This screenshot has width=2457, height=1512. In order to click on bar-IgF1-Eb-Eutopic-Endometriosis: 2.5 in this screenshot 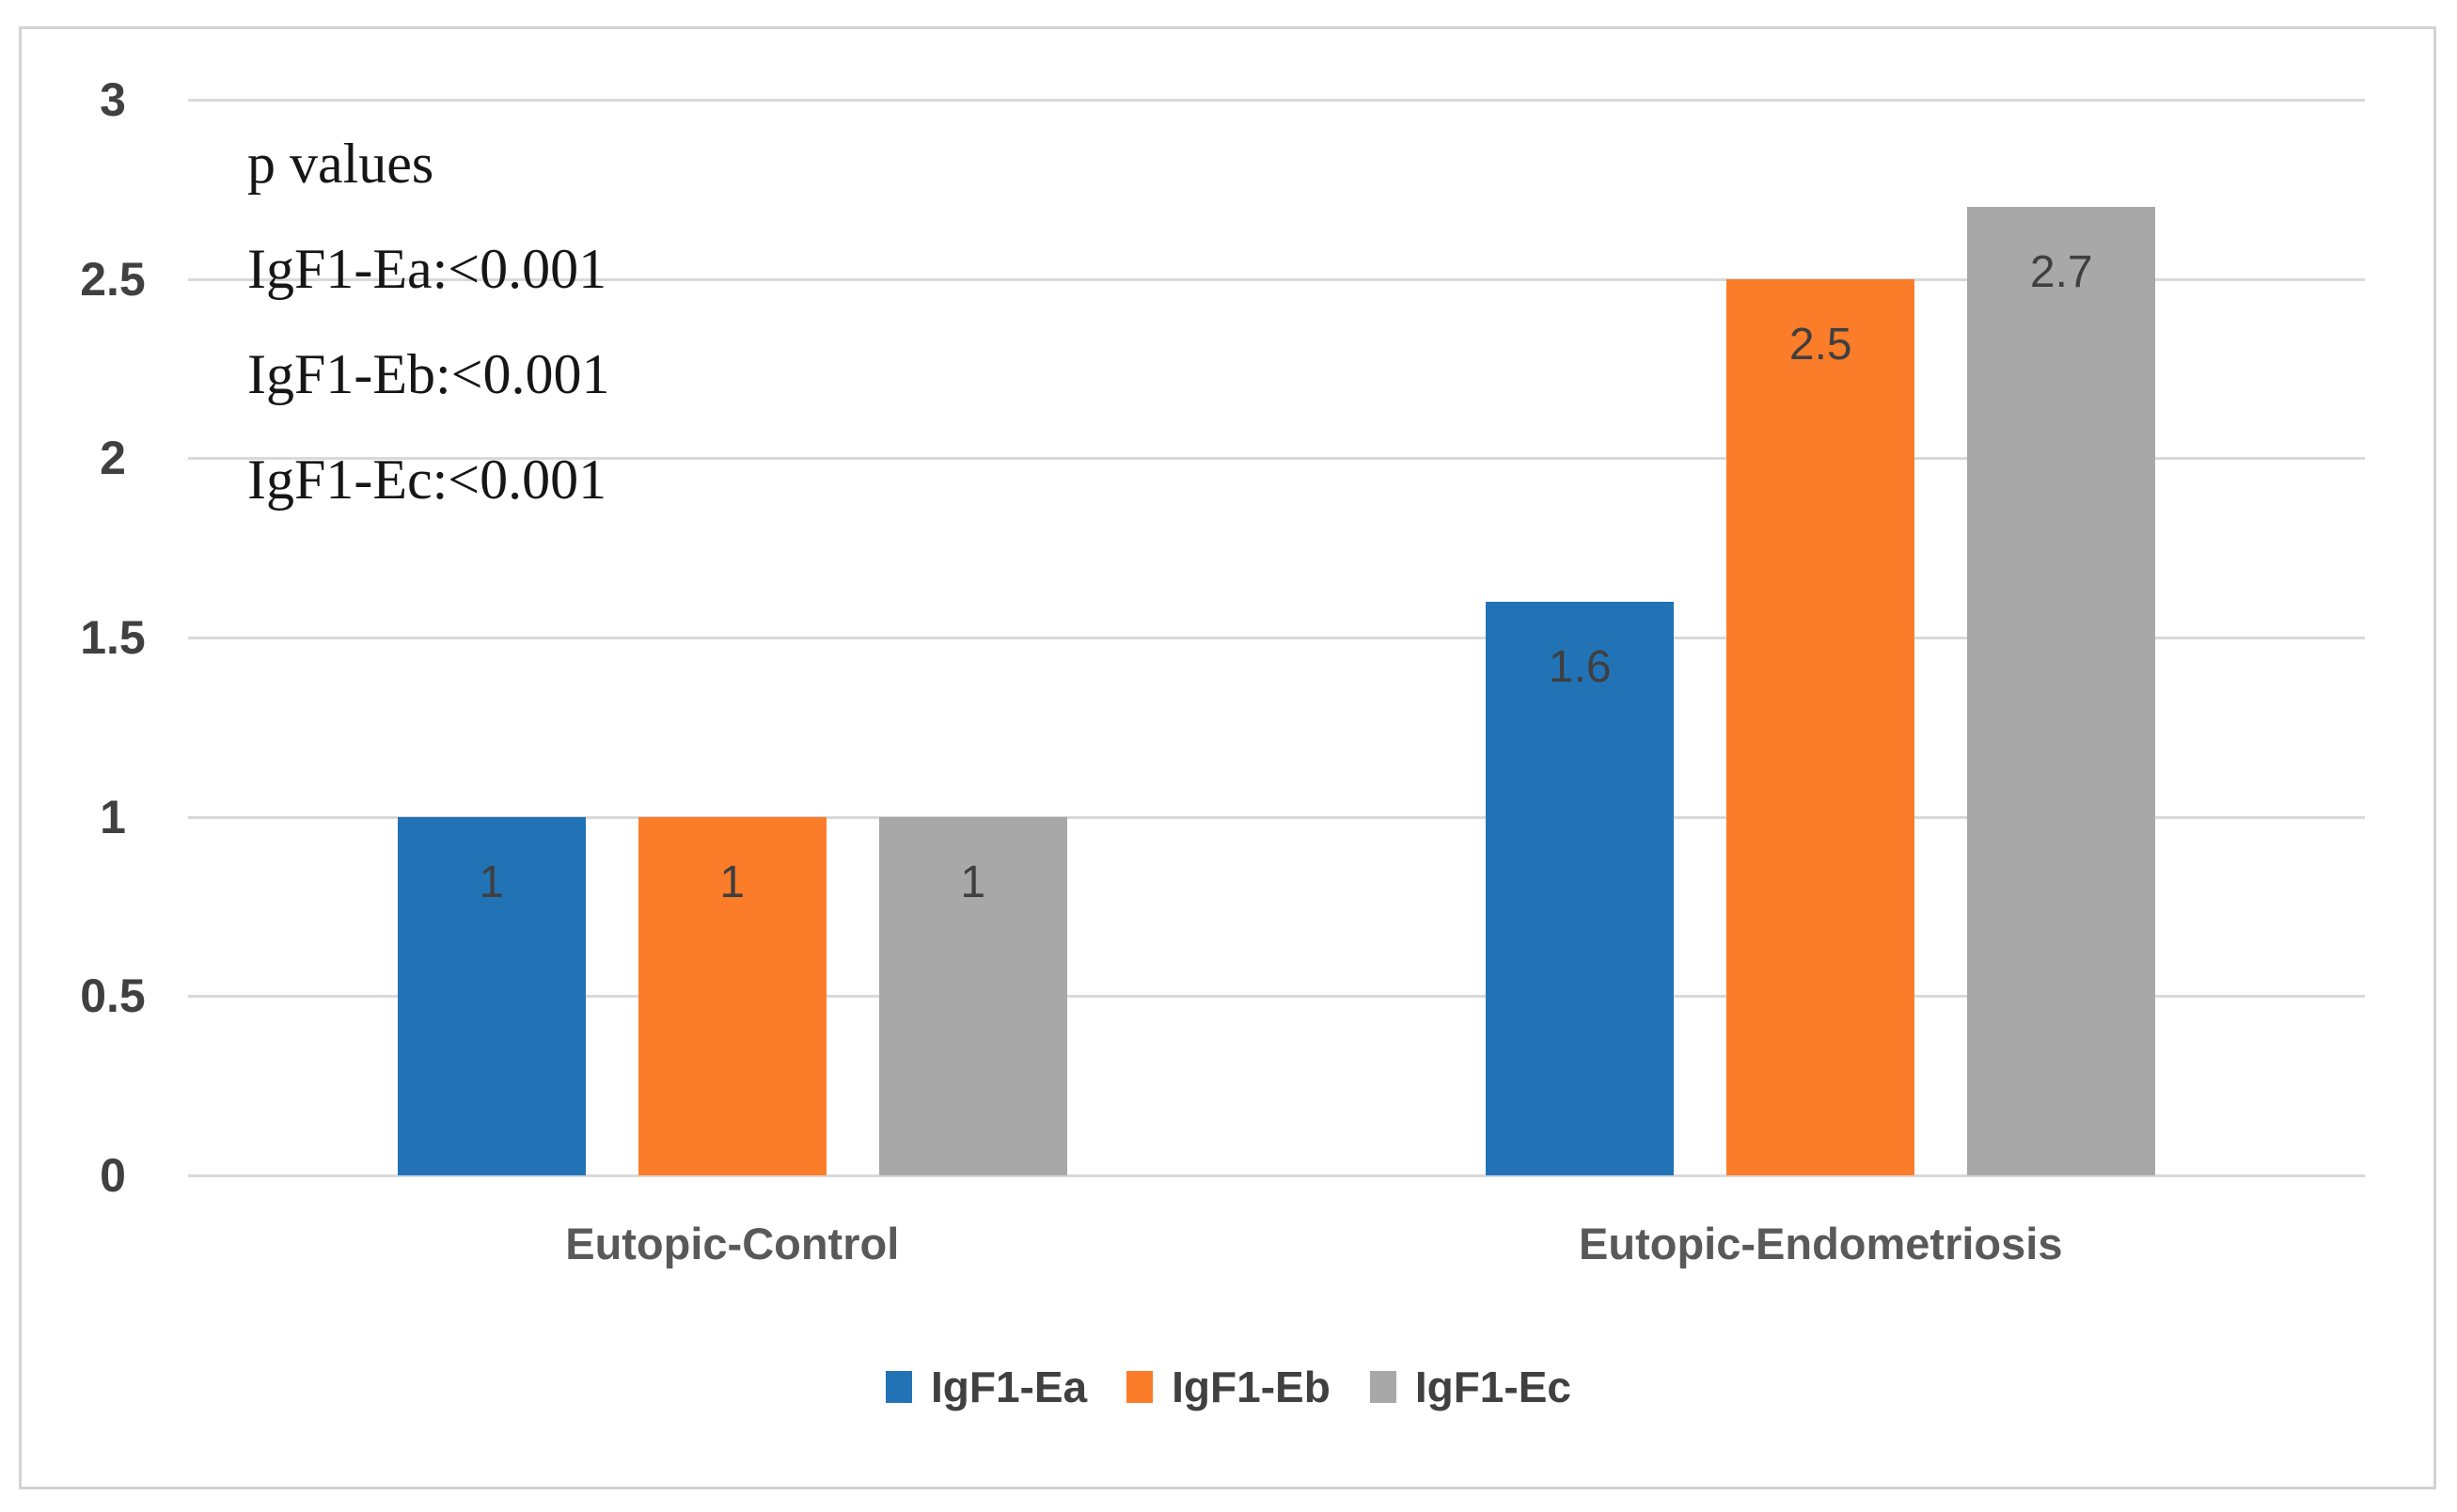, I will do `click(1821, 726)`.